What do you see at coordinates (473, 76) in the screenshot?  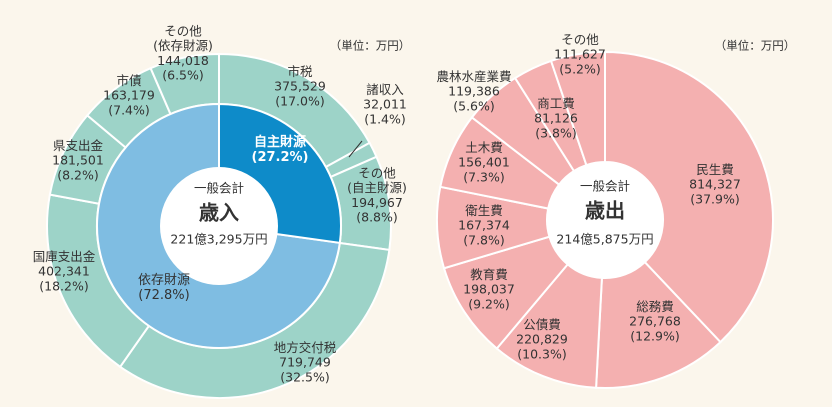 I see `expenditure-label-6-line-0: 農林水産業費` at bounding box center [473, 76].